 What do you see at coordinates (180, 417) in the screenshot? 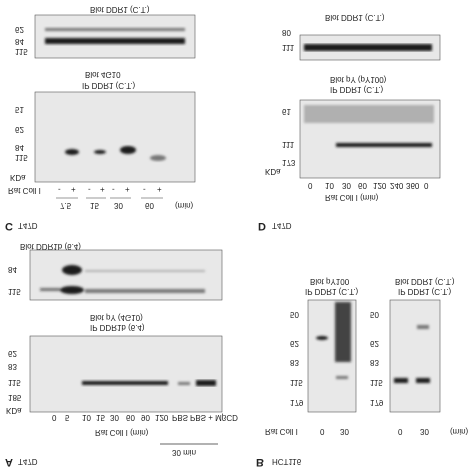
I see `lane: PBS` at bounding box center [180, 417].